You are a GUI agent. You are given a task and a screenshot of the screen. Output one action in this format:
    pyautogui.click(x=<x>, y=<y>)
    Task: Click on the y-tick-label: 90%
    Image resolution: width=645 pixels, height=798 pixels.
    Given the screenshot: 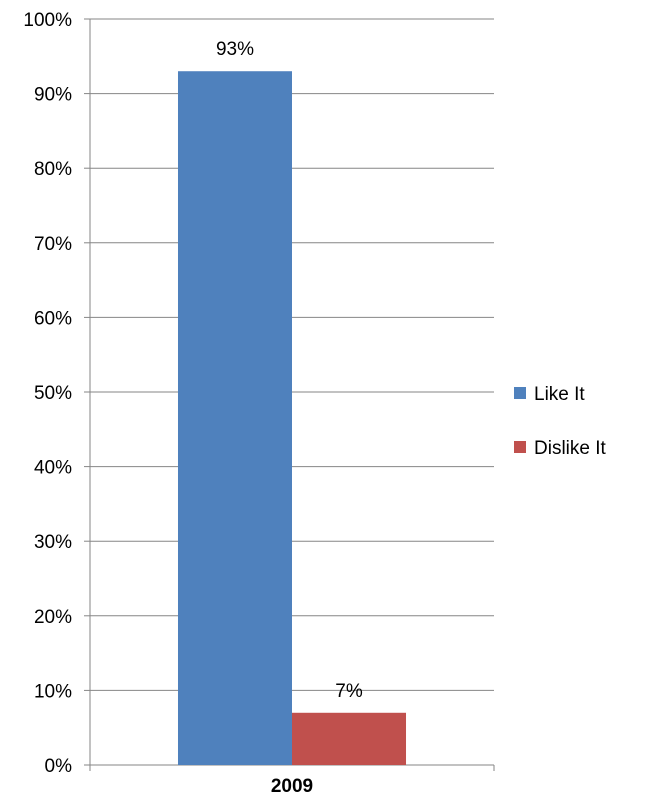 What is the action you would take?
    pyautogui.click(x=53, y=95)
    